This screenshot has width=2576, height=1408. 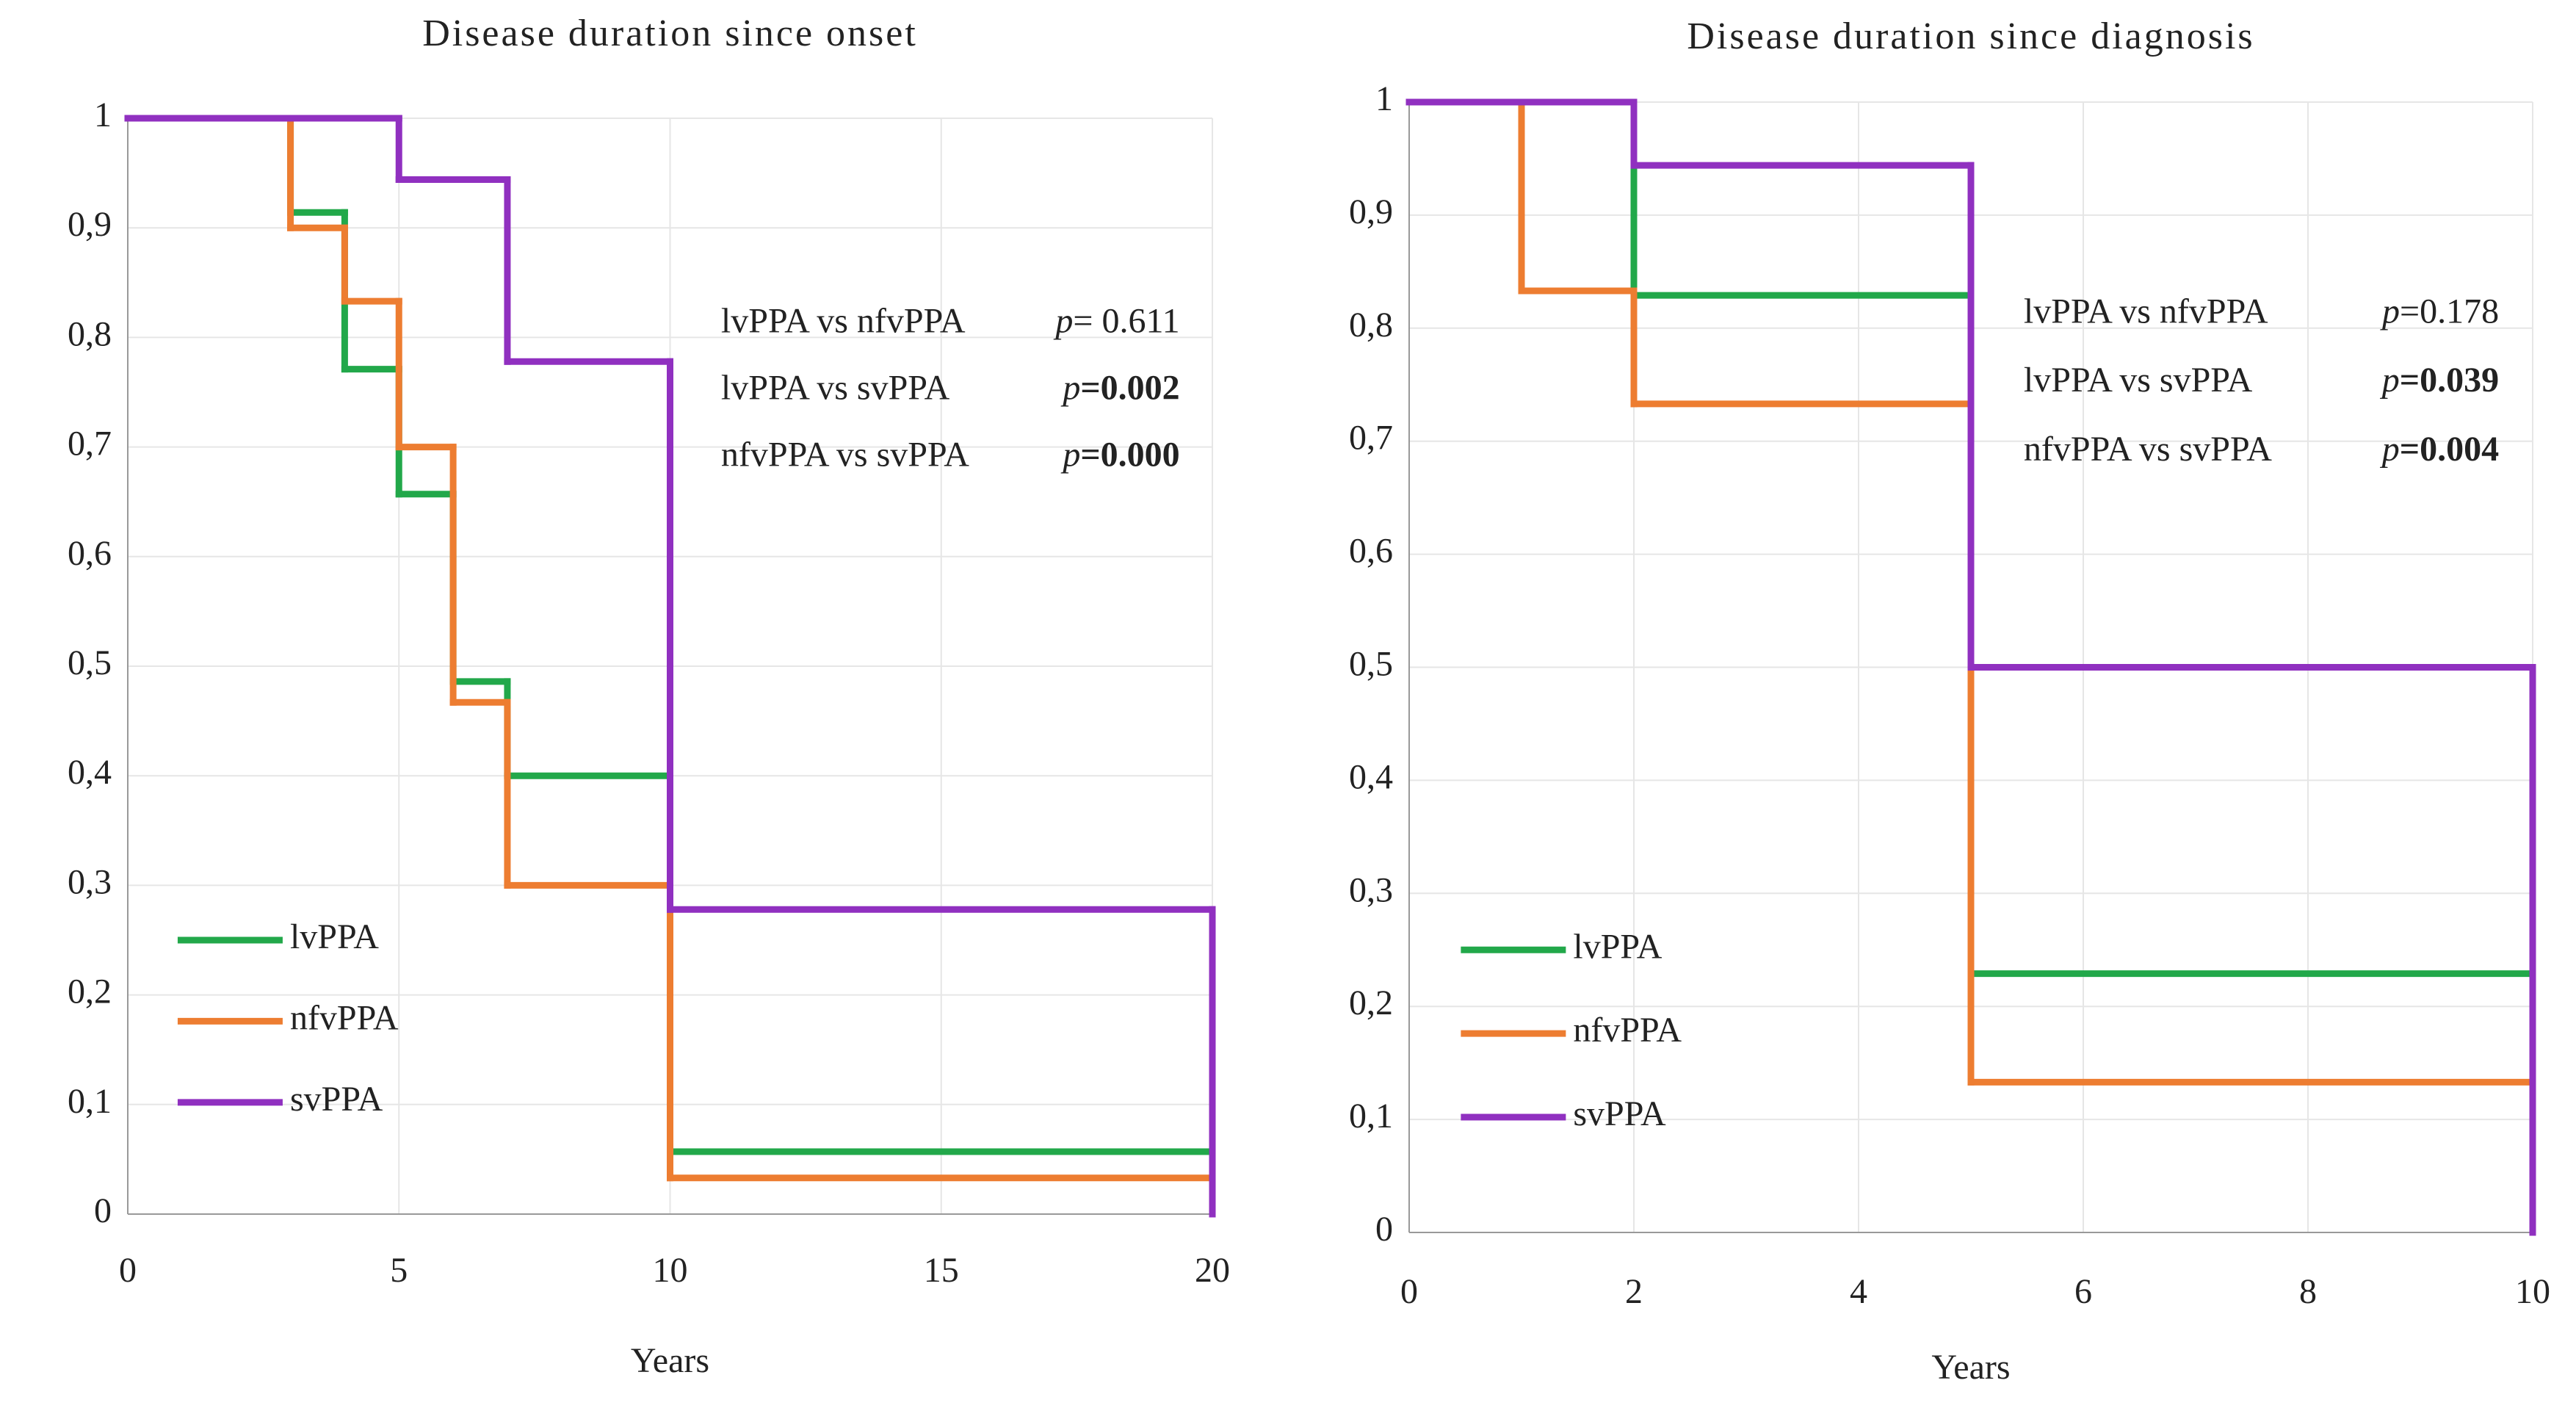 I want to click on p-value: p=0.000, so click(x=1119, y=455).